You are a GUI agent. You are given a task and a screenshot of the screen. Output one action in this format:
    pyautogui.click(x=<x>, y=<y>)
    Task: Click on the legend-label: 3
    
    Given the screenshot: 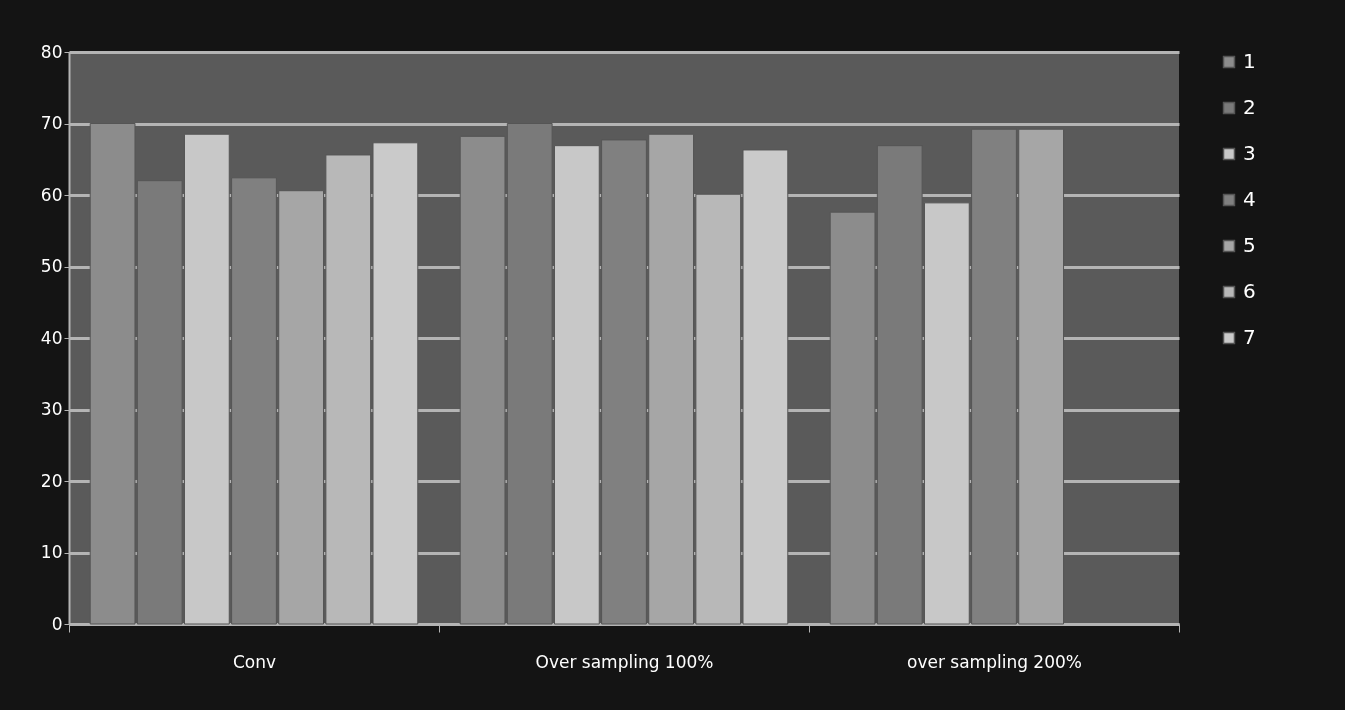 What is the action you would take?
    pyautogui.click(x=1249, y=153)
    